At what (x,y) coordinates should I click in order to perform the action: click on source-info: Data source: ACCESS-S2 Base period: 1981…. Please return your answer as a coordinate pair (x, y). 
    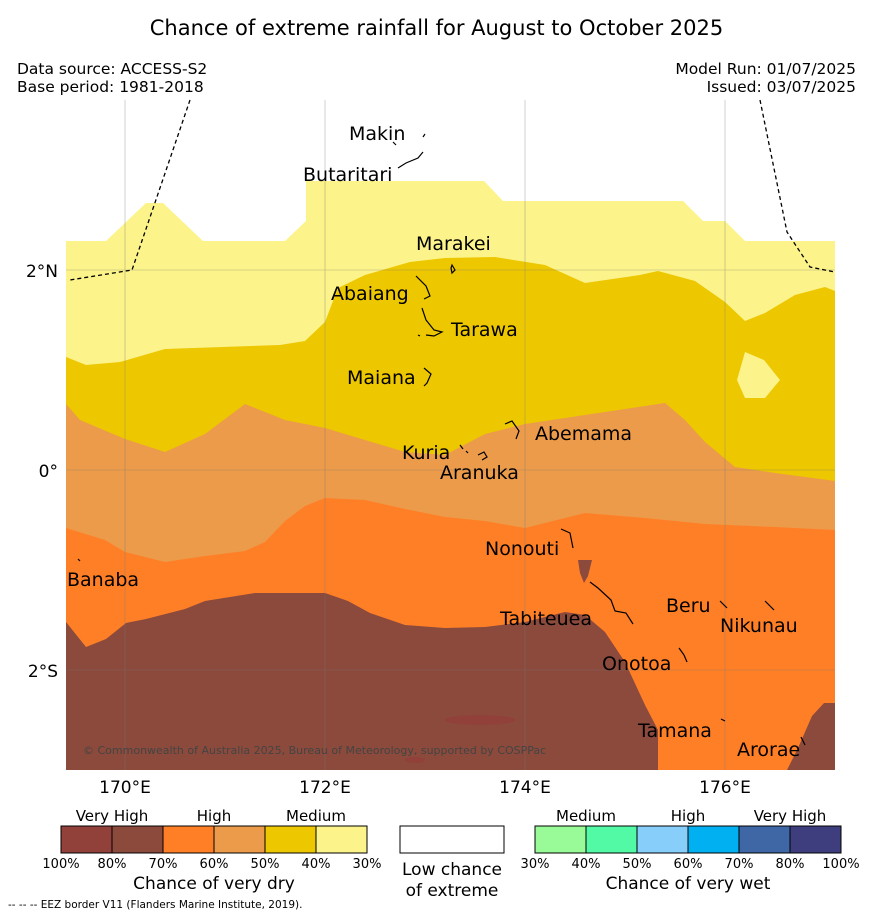
    Looking at the image, I should click on (112, 78).